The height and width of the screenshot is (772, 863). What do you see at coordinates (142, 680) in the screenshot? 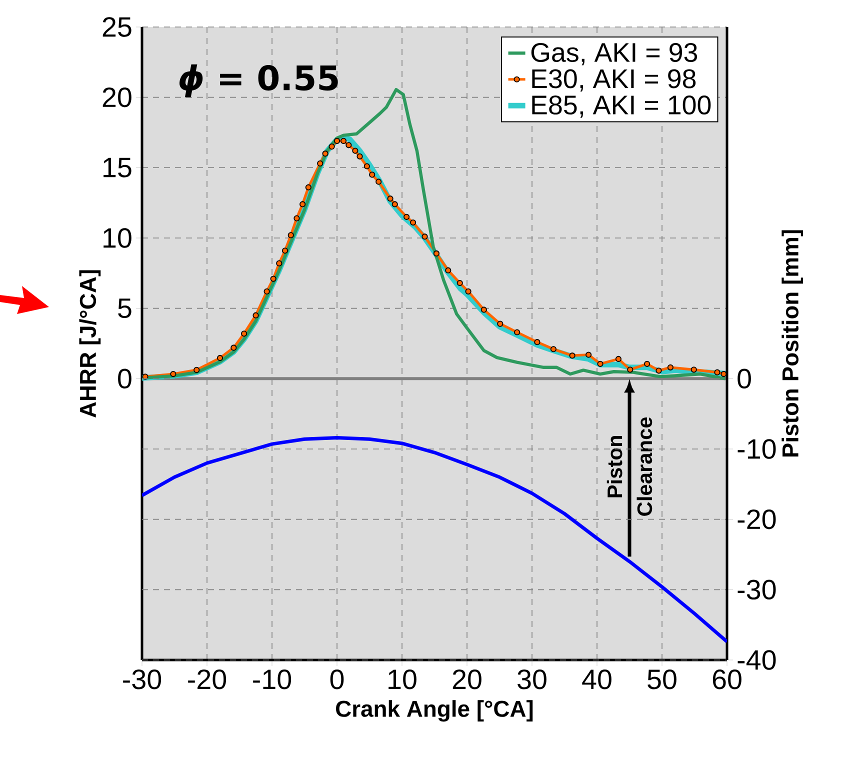
I see `x-tick-label: -30` at bounding box center [142, 680].